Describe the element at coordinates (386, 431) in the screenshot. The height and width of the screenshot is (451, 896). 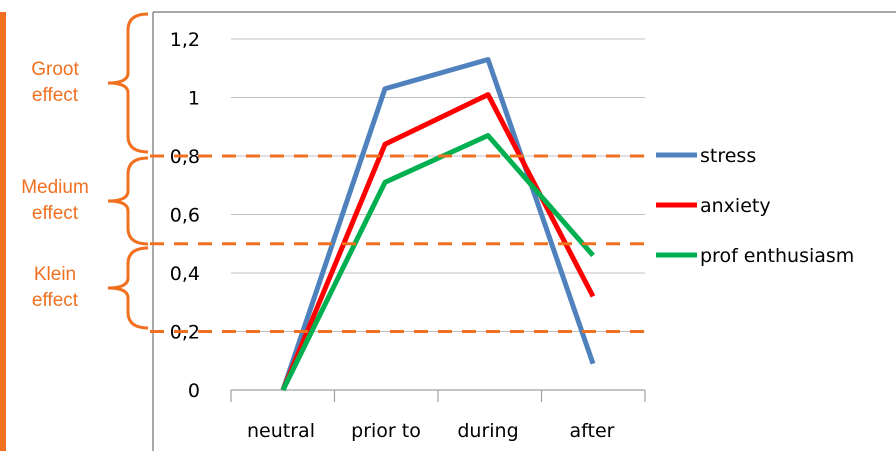
I see `x-tick-label: prior to` at that location.